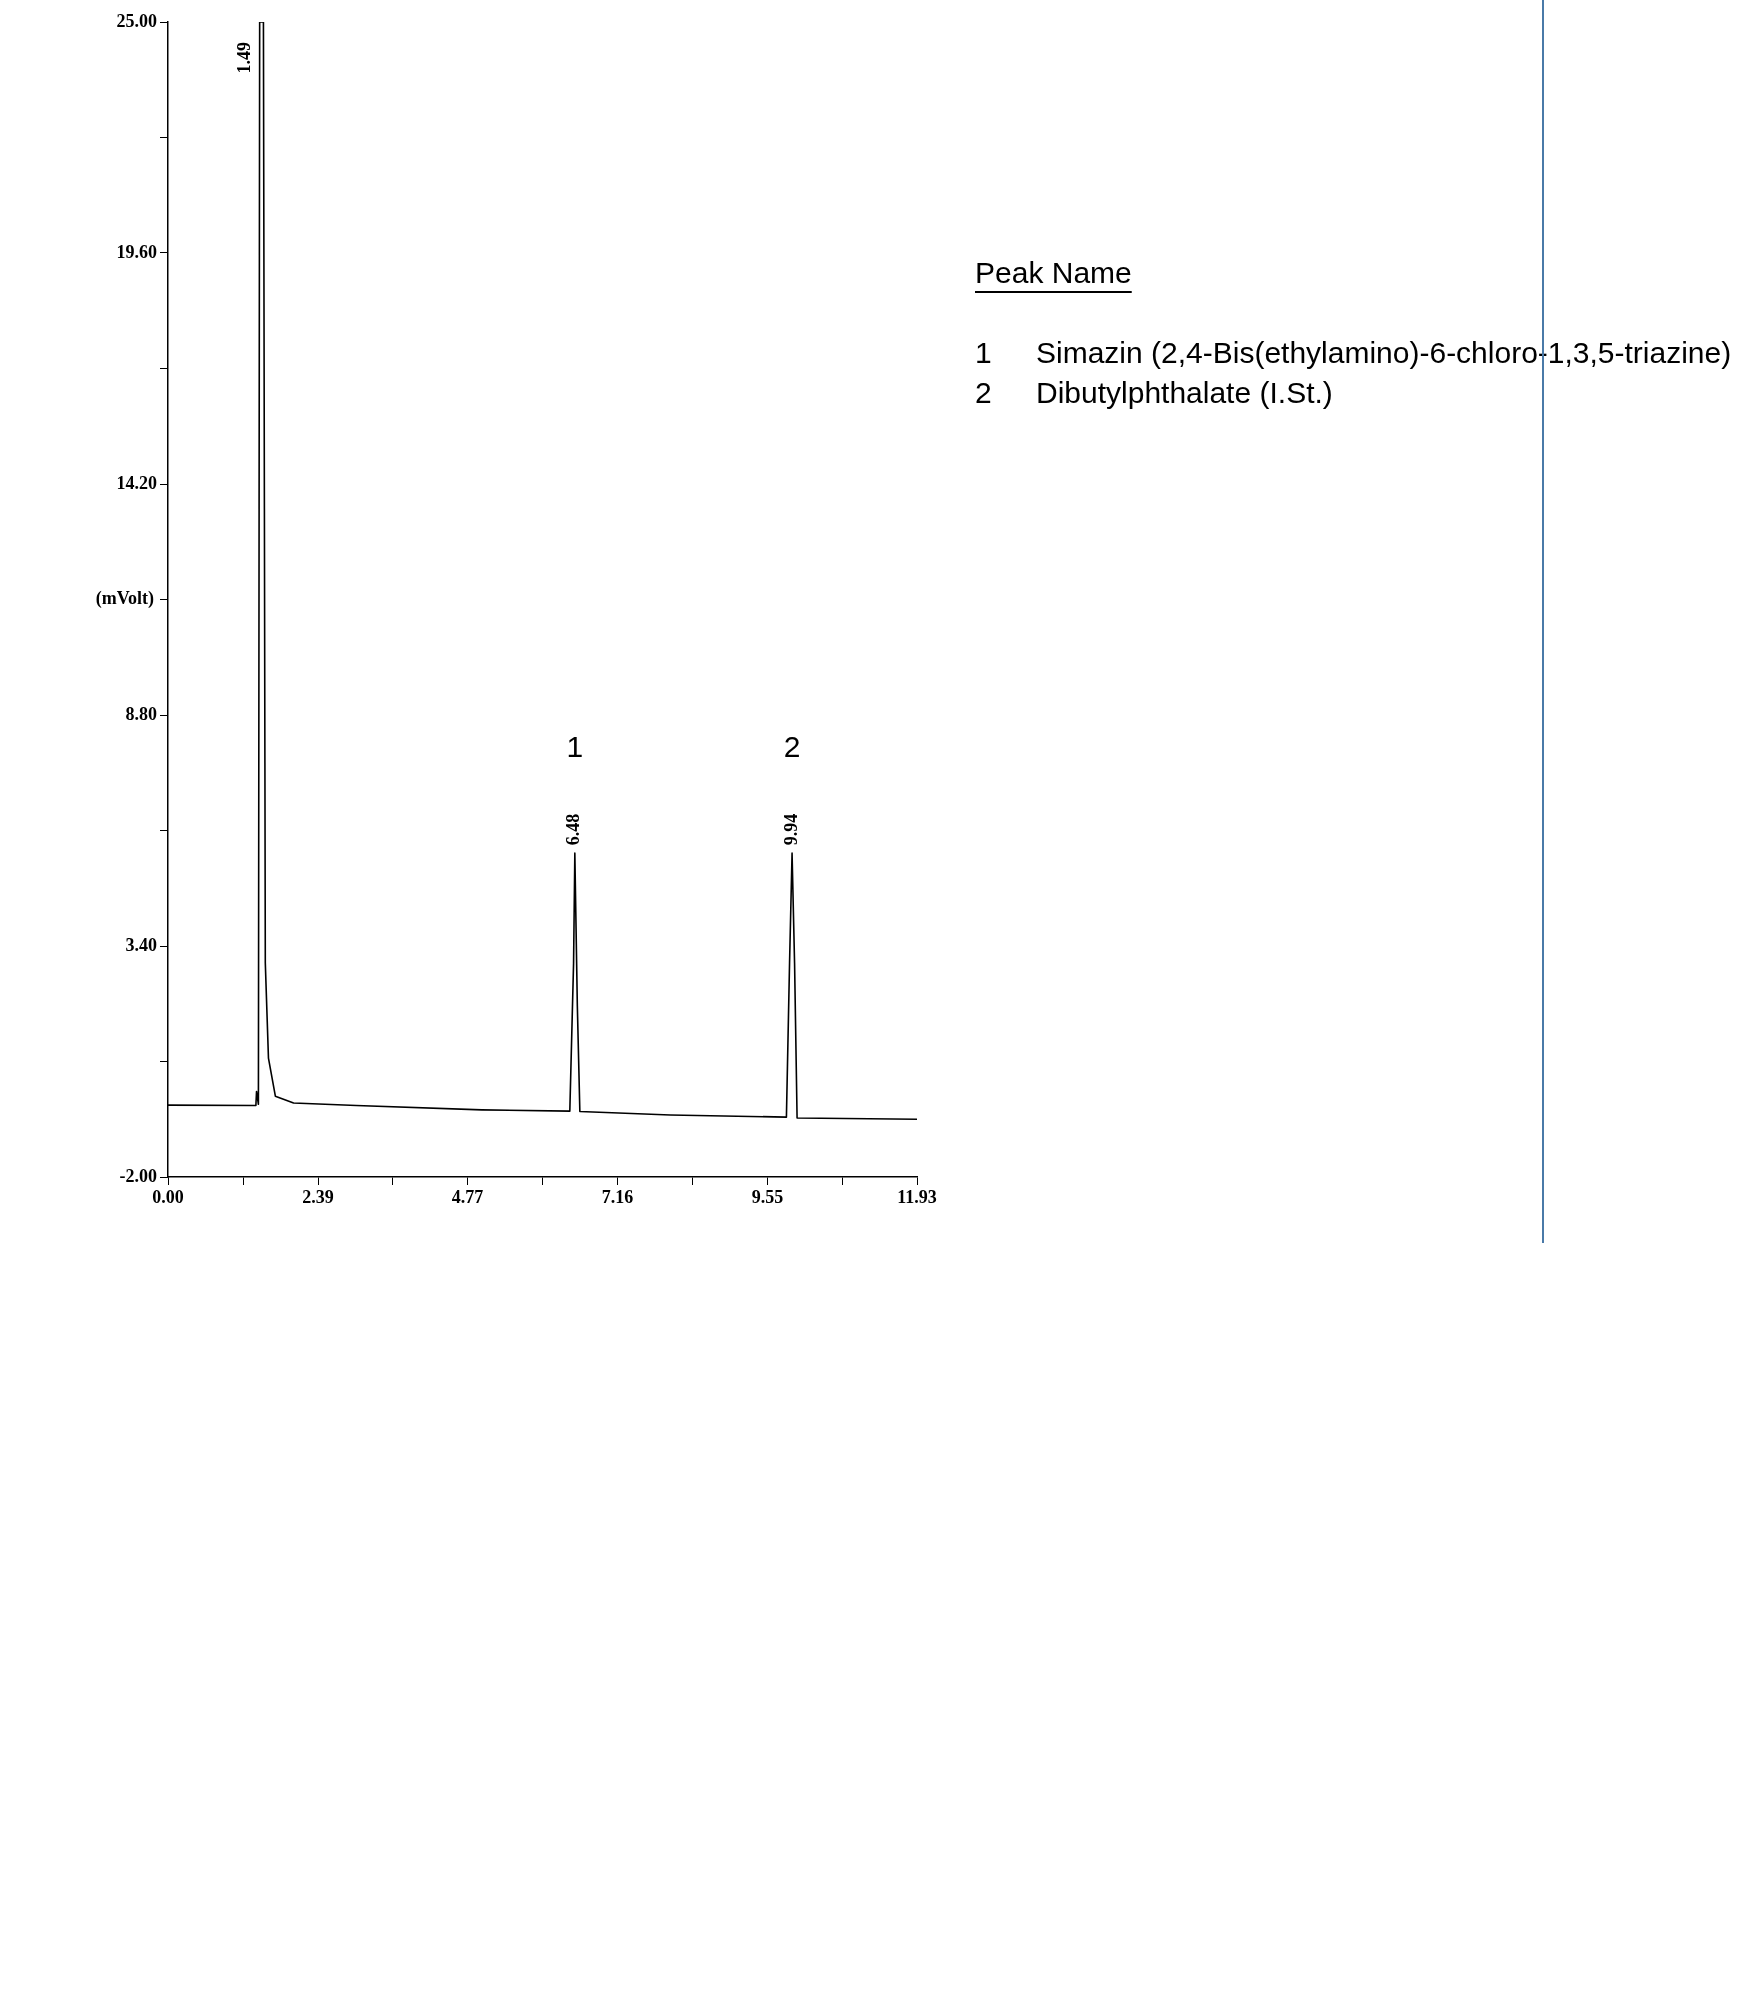 This screenshot has width=1750, height=2000. Describe the element at coordinates (136, 251) in the screenshot. I see `y-tick-label: 19.60` at that location.